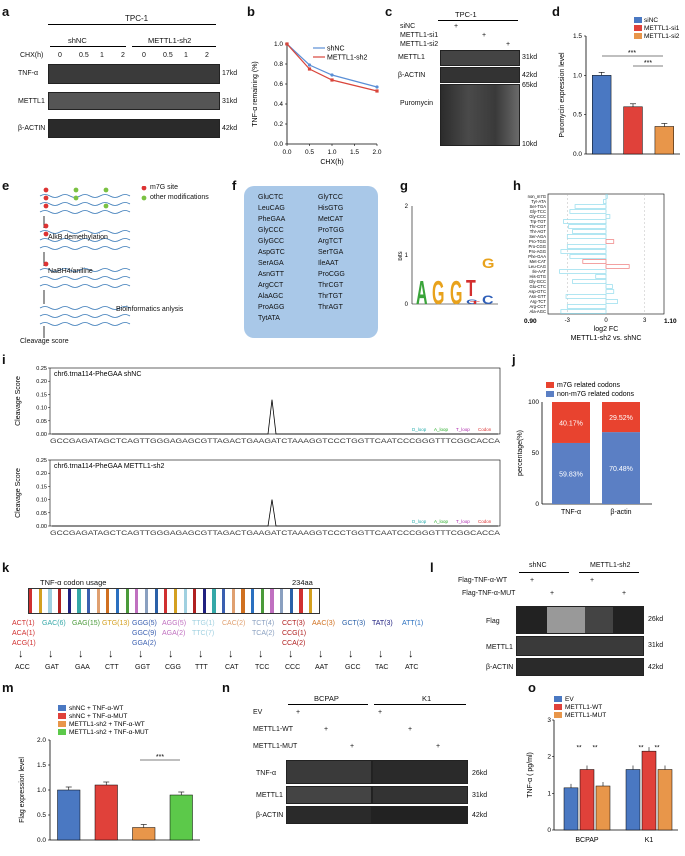 The image size is (685, 856). I want to click on category-label: BCPAP, so click(587, 840).